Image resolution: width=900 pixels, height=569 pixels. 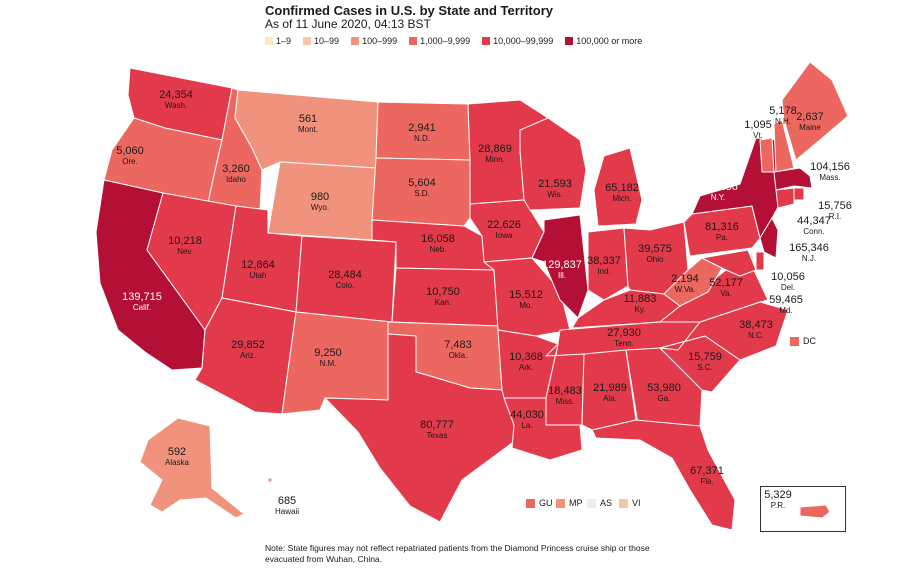 What do you see at coordinates (778, 499) in the screenshot?
I see `label-pr: 5,329 P.R.` at bounding box center [778, 499].